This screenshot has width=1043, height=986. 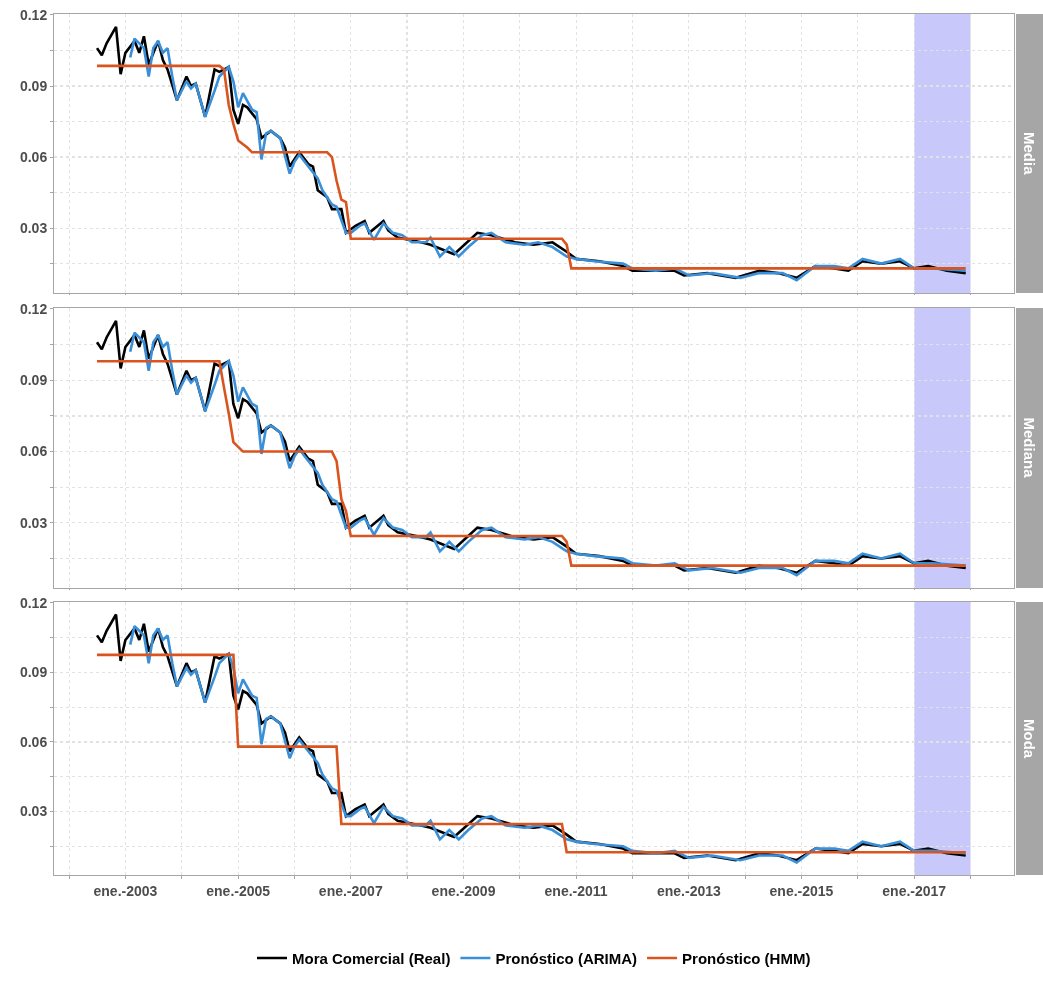 I want to click on x-tick-label: ene.-2007, so click(x=350, y=890).